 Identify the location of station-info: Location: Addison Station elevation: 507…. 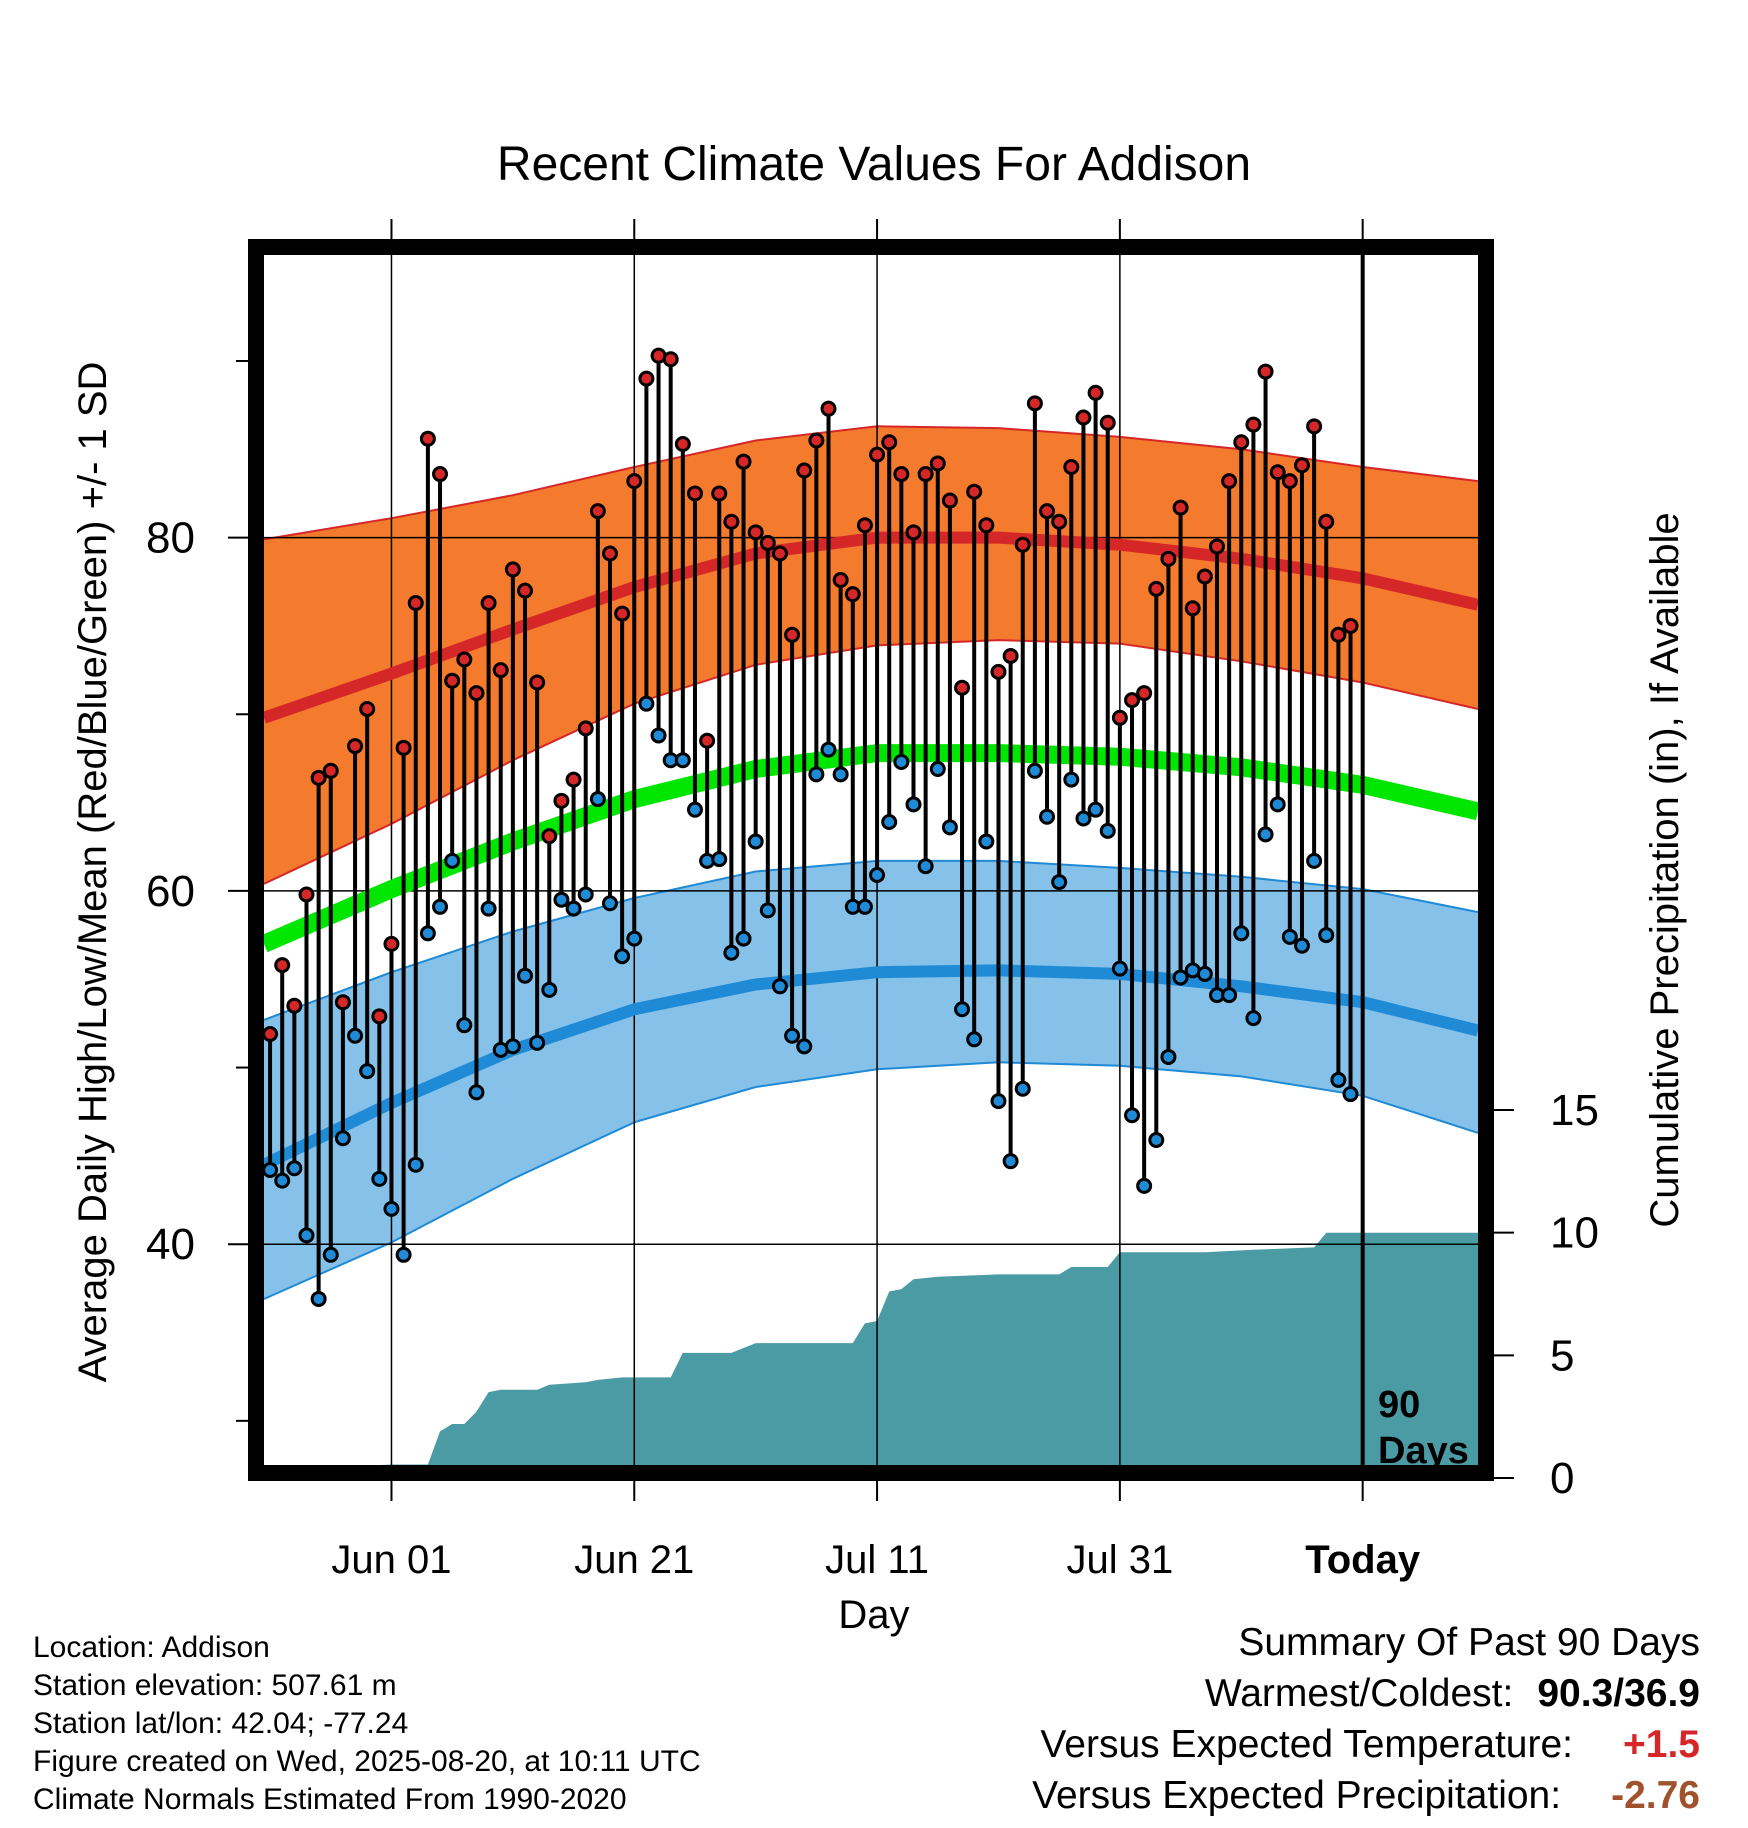
(367, 1724).